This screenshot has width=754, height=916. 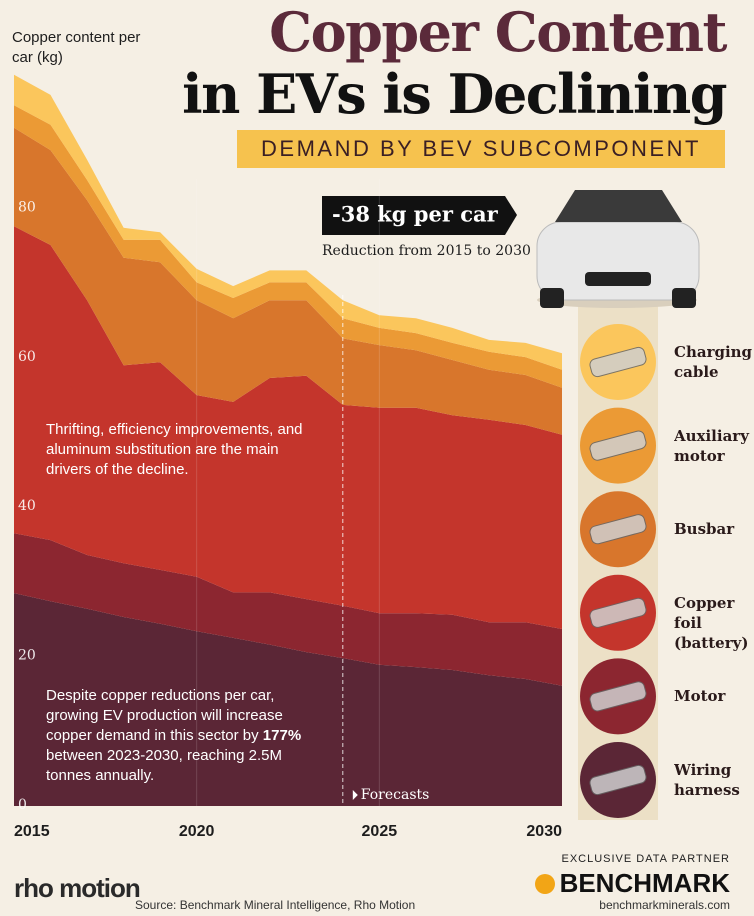 I want to click on legend-label: Auxiliary motor, so click(x=711, y=445).